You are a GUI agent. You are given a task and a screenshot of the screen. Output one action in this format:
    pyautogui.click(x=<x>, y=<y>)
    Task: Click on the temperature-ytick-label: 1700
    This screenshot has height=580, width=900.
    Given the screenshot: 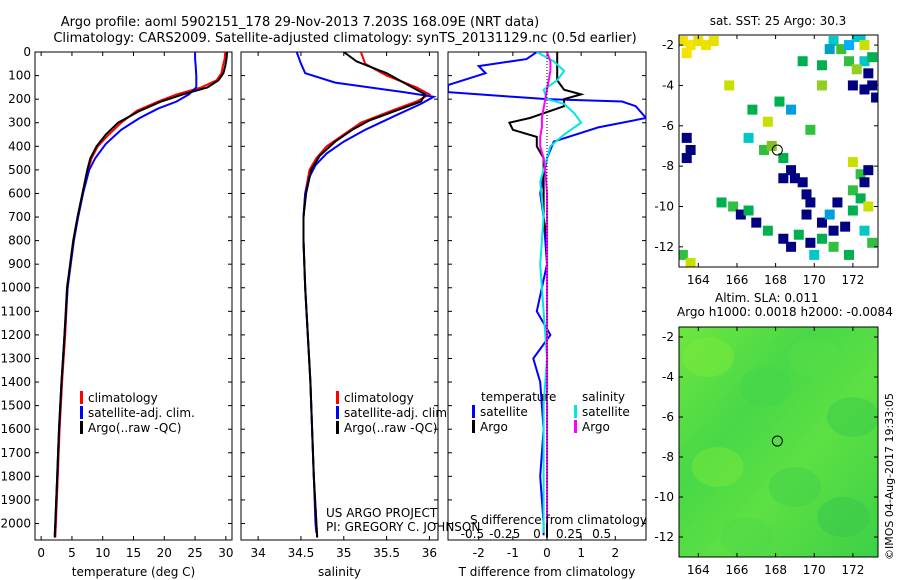 What is the action you would take?
    pyautogui.click(x=15, y=453)
    